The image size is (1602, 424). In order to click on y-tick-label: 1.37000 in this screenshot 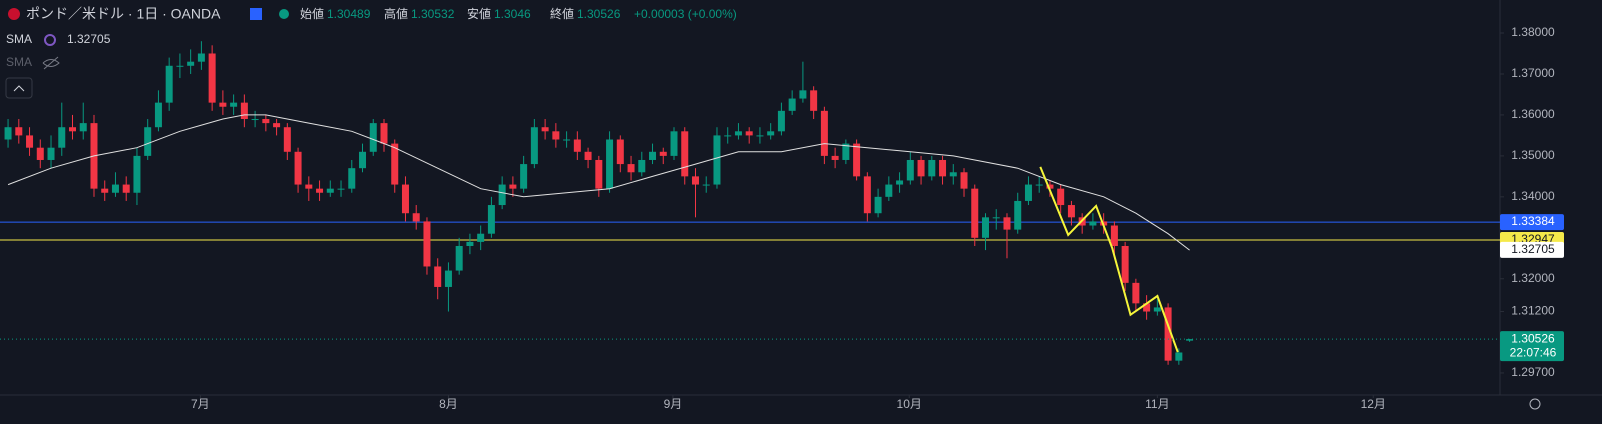, I will do `click(1533, 73)`.